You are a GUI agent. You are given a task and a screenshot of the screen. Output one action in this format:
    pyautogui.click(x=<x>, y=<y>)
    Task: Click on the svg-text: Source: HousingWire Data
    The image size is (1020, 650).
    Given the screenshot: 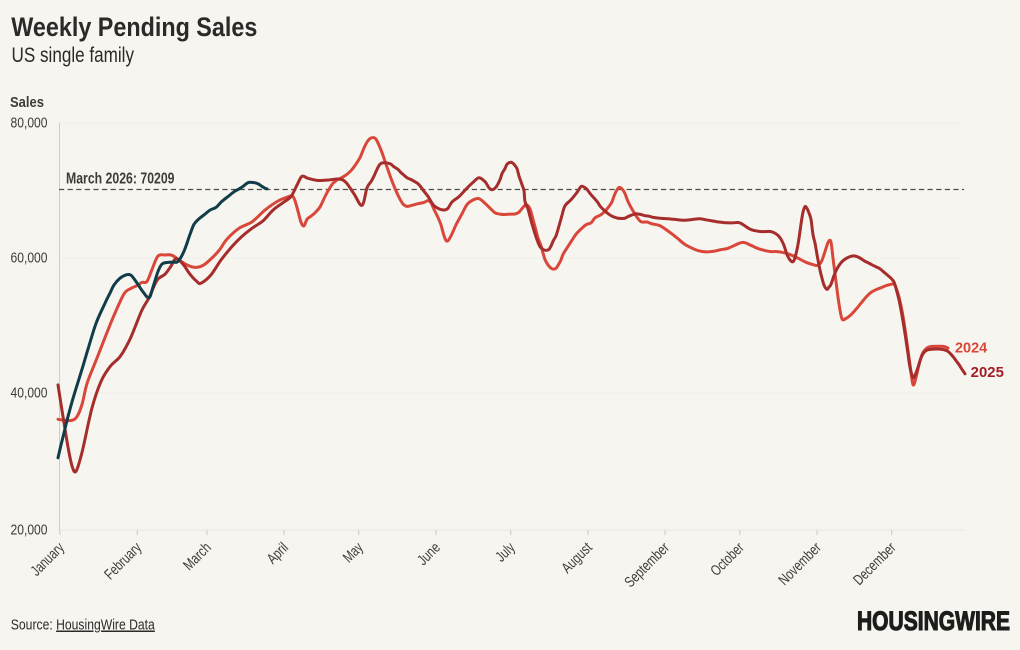 What is the action you would take?
    pyautogui.click(x=83, y=625)
    